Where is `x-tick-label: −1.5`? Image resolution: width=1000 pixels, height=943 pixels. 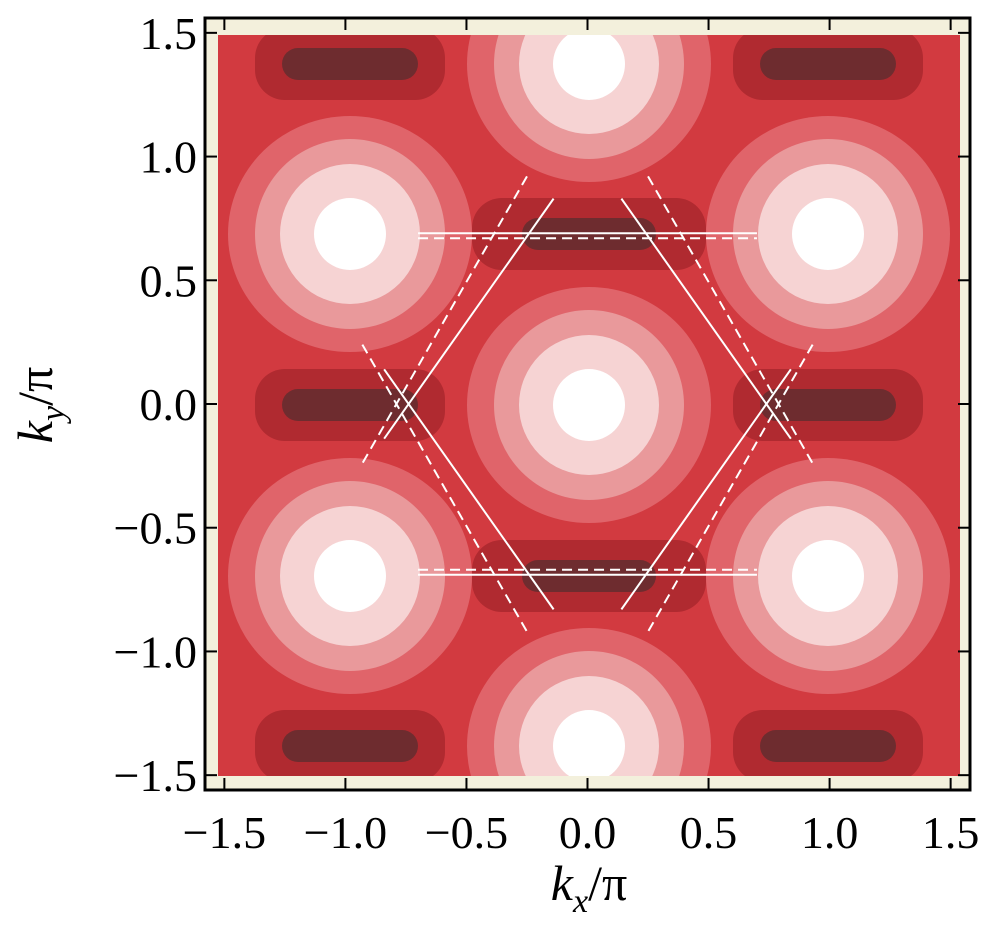
x-tick-label: −1.5 is located at coordinates (224, 832).